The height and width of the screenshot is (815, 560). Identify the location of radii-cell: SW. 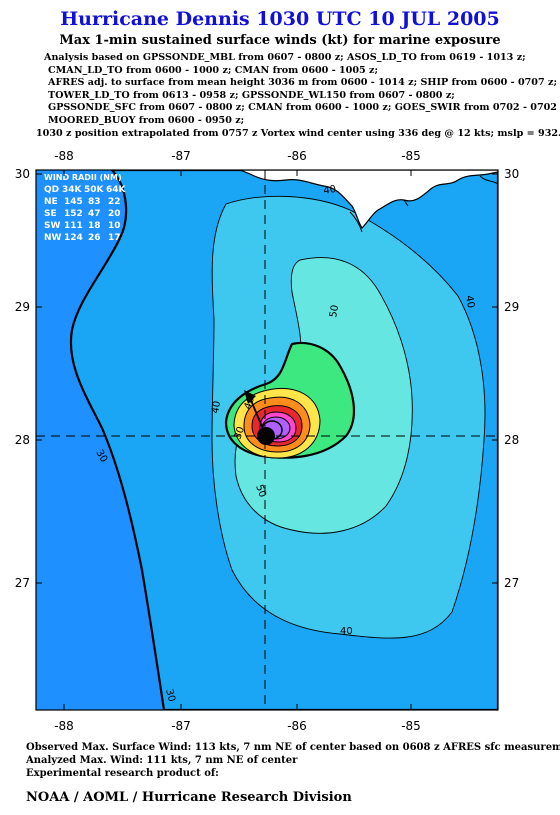
(52, 226).